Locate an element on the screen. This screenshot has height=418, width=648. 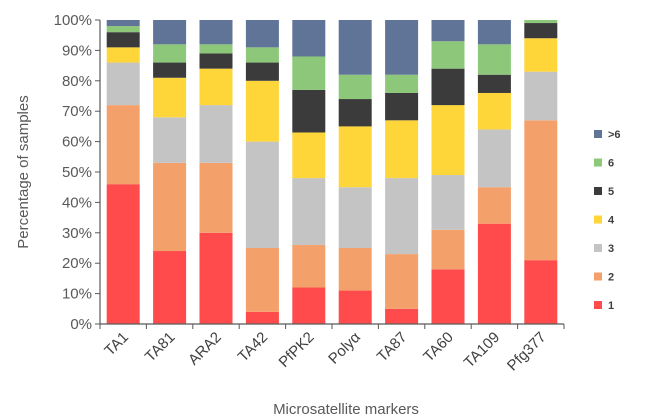
y-tick-label: 80% is located at coordinates (77, 81).